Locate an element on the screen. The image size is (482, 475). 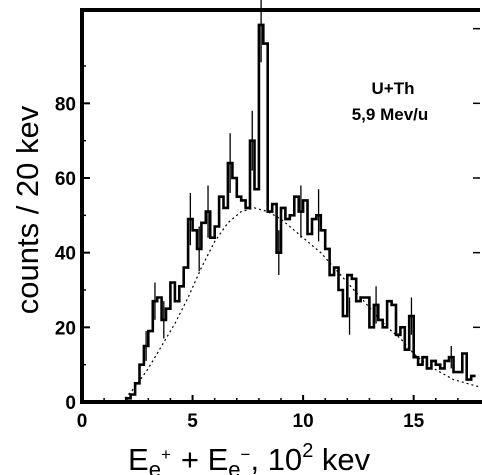
x-label-sup2: − is located at coordinates (246, 454).